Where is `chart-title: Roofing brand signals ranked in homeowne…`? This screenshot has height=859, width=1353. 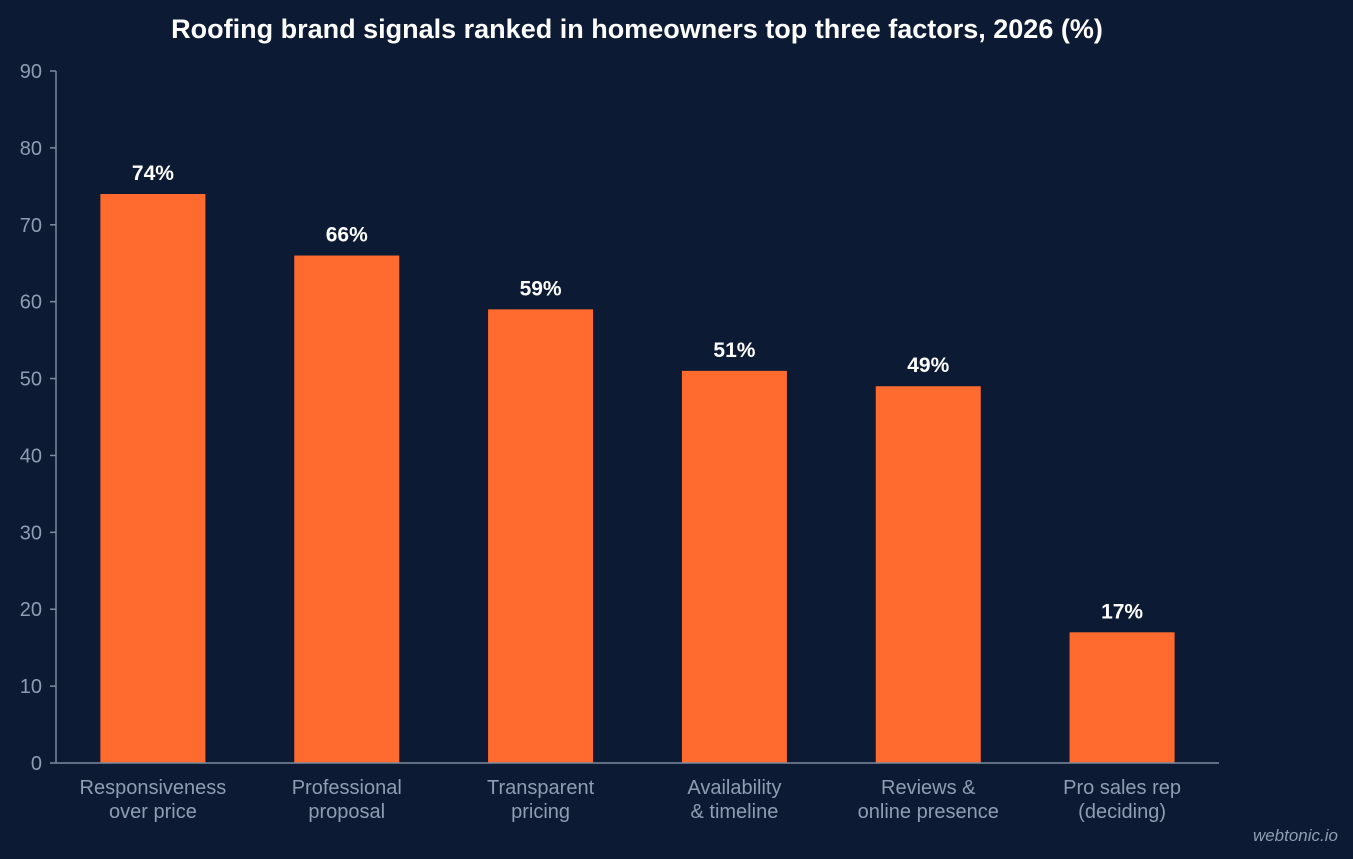 chart-title: Roofing brand signals ranked in homeowne… is located at coordinates (637, 29).